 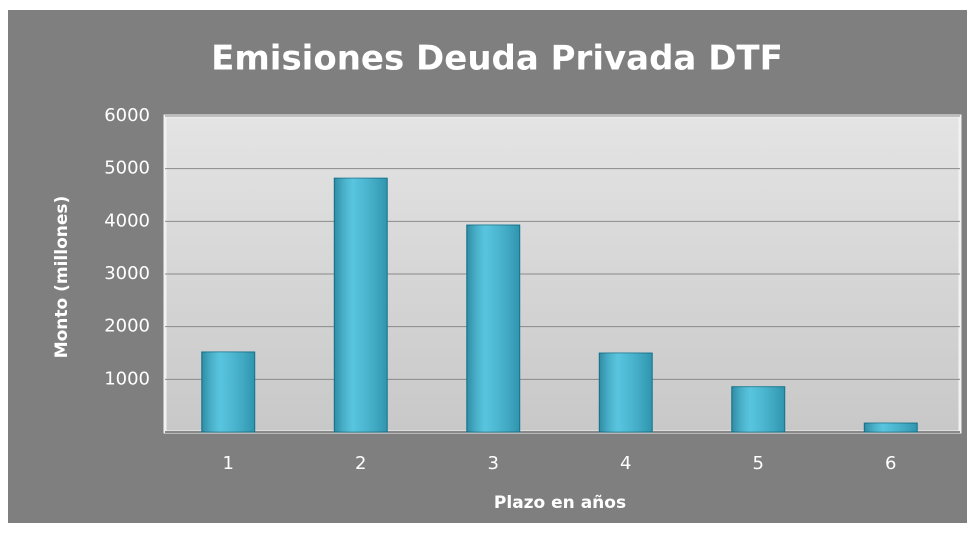 What do you see at coordinates (560, 503) in the screenshot?
I see `x-axis-title: Plazo en años` at bounding box center [560, 503].